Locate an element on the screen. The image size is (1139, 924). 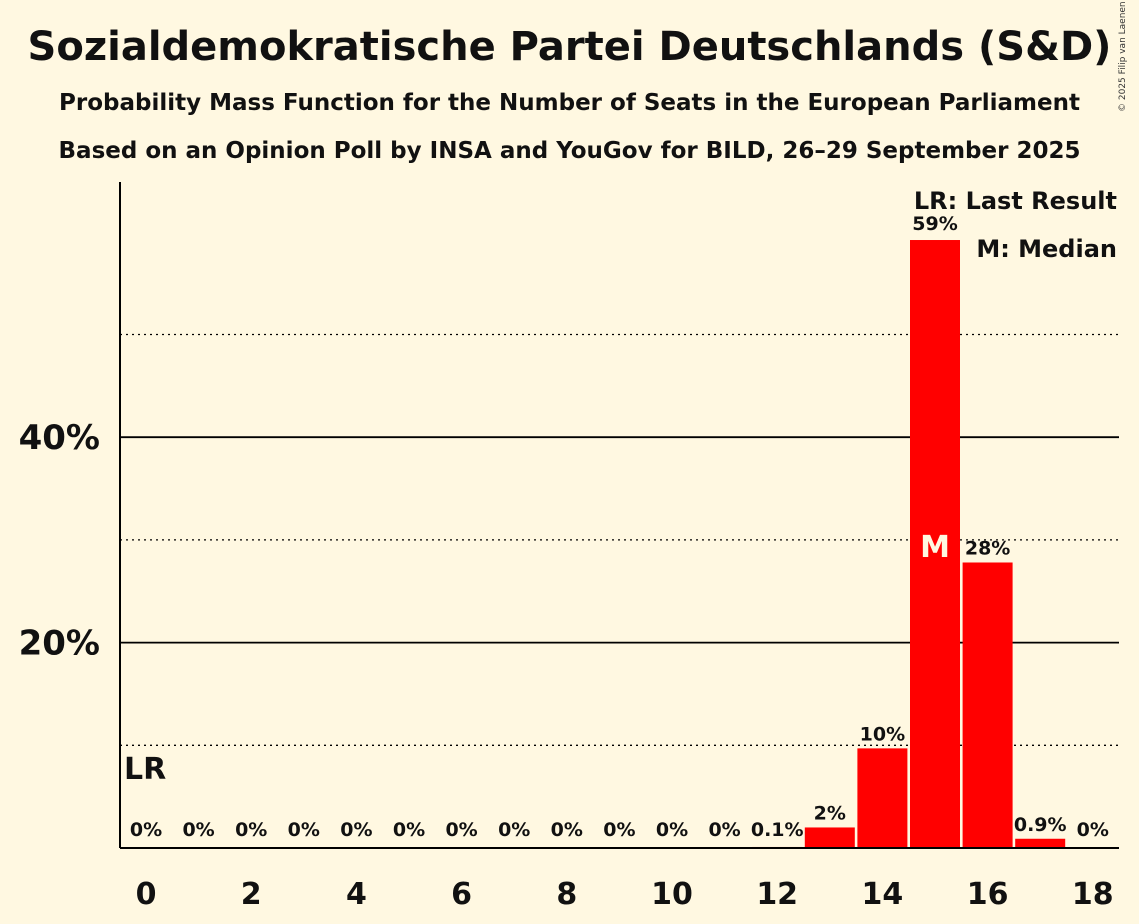
x-tick-label: 8 is located at coordinates (566, 894).